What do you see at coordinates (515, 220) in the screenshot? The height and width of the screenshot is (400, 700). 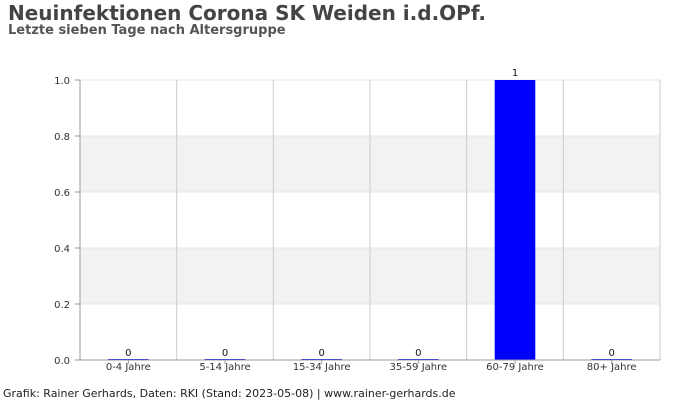 I see `bar-60-79-jahre` at bounding box center [515, 220].